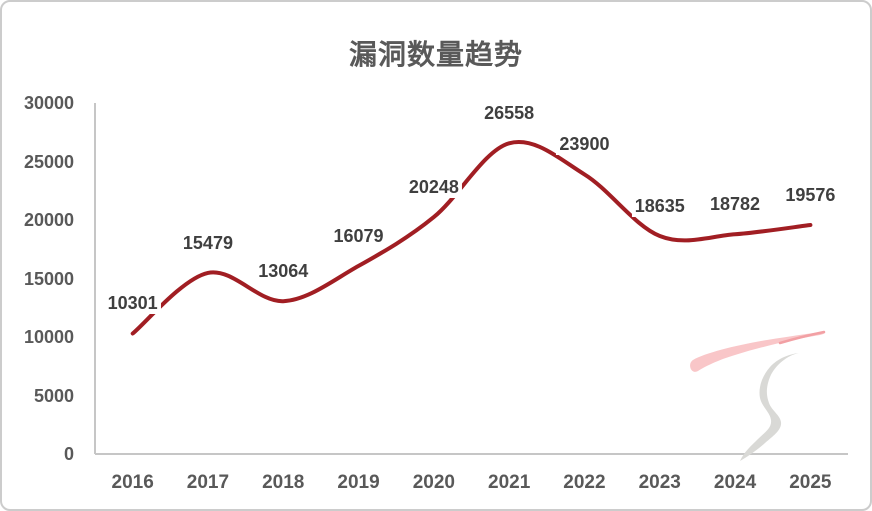  Describe the element at coordinates (758, 352) in the screenshot. I see `watermark-pink-stroke` at that location.